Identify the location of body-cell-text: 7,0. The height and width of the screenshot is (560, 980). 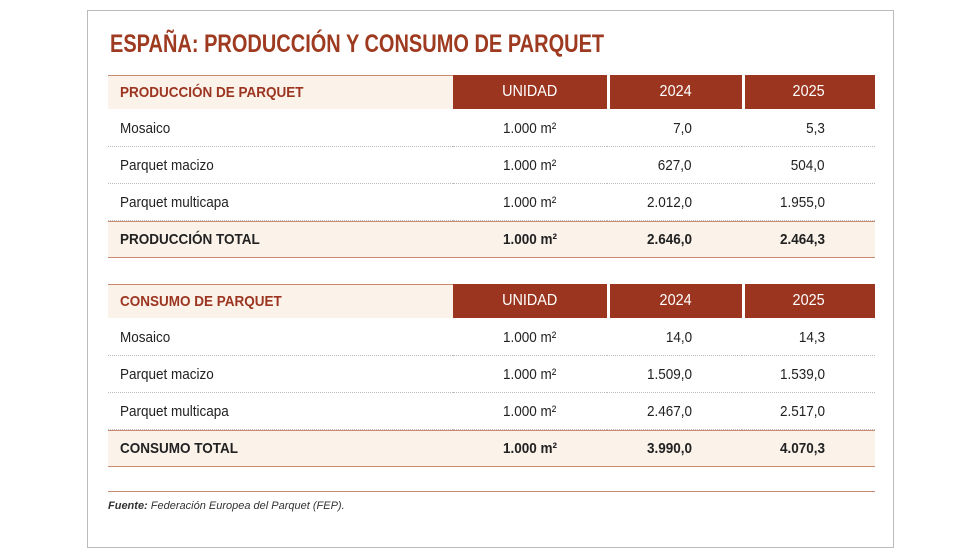
(682, 128).